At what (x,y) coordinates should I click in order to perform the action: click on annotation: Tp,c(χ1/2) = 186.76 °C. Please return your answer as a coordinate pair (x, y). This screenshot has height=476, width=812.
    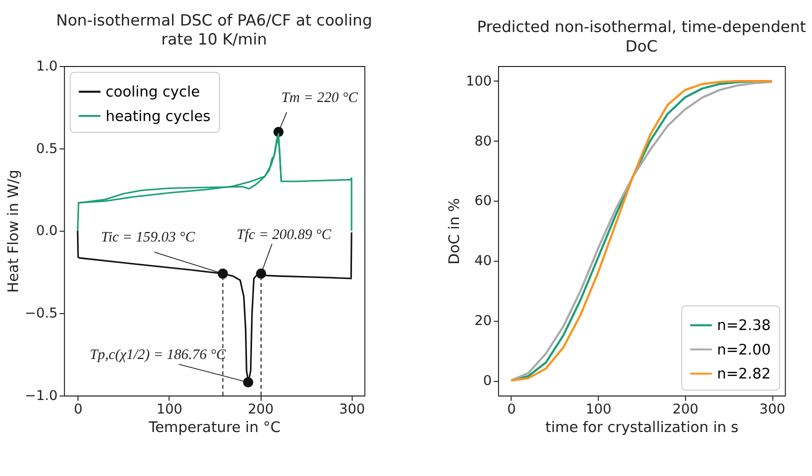
    Looking at the image, I should click on (158, 355).